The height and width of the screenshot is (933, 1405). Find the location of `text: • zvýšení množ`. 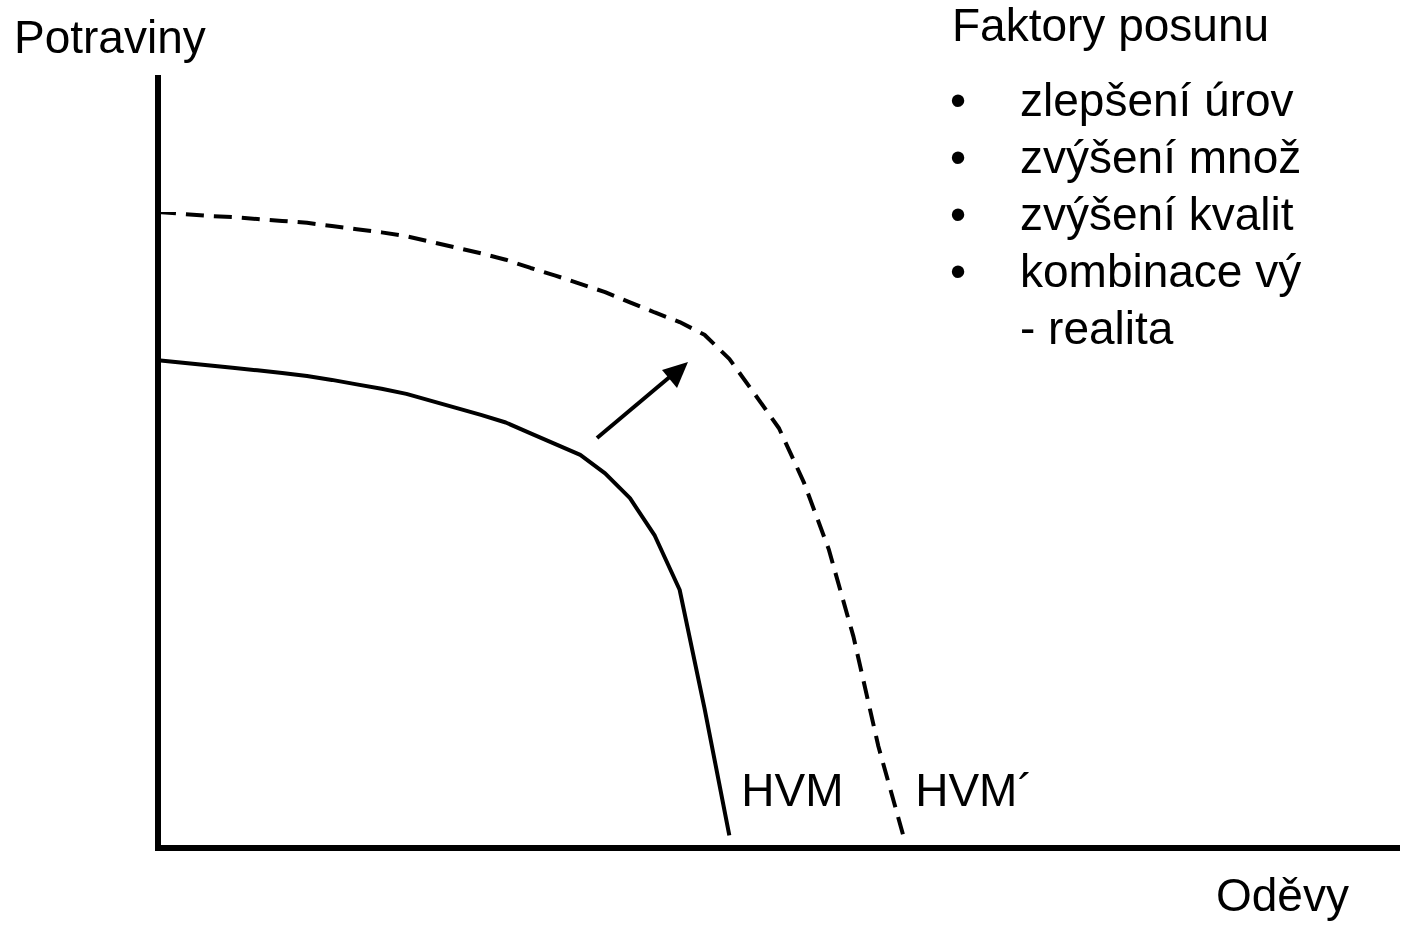

text: • zvýšení množ is located at coordinates (1126, 157).